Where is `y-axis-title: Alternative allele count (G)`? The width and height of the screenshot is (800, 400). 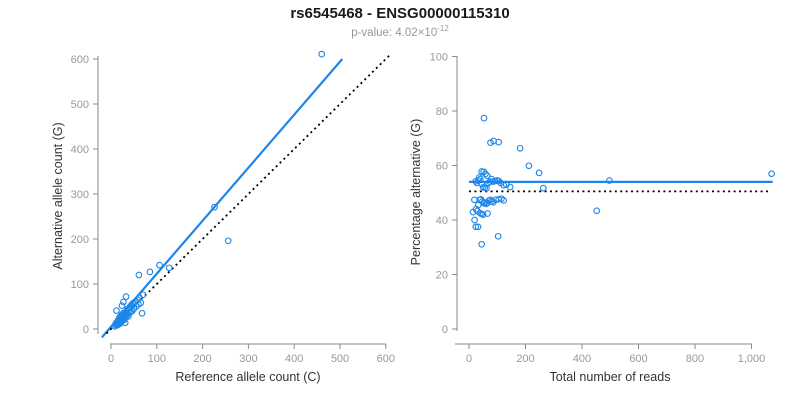 y-axis-title: Alternative allele count (G) is located at coordinates (58, 195).